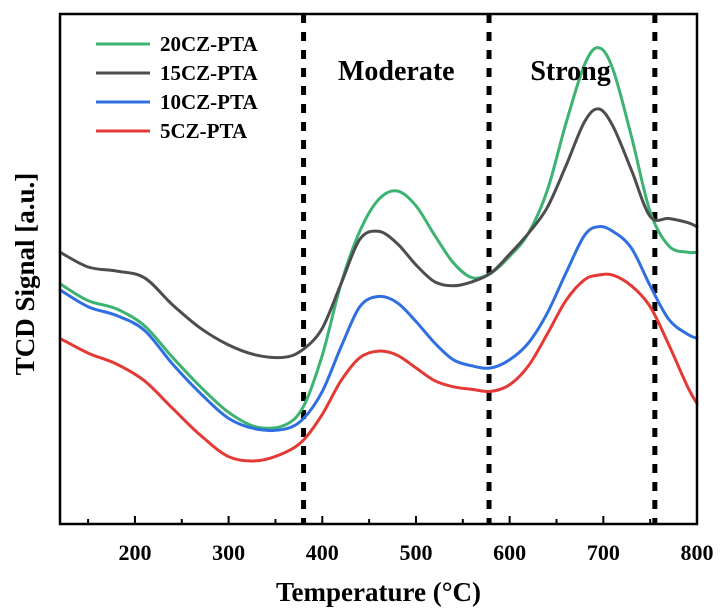  I want to click on legend-label: 20CZ-PTA, so click(209, 44).